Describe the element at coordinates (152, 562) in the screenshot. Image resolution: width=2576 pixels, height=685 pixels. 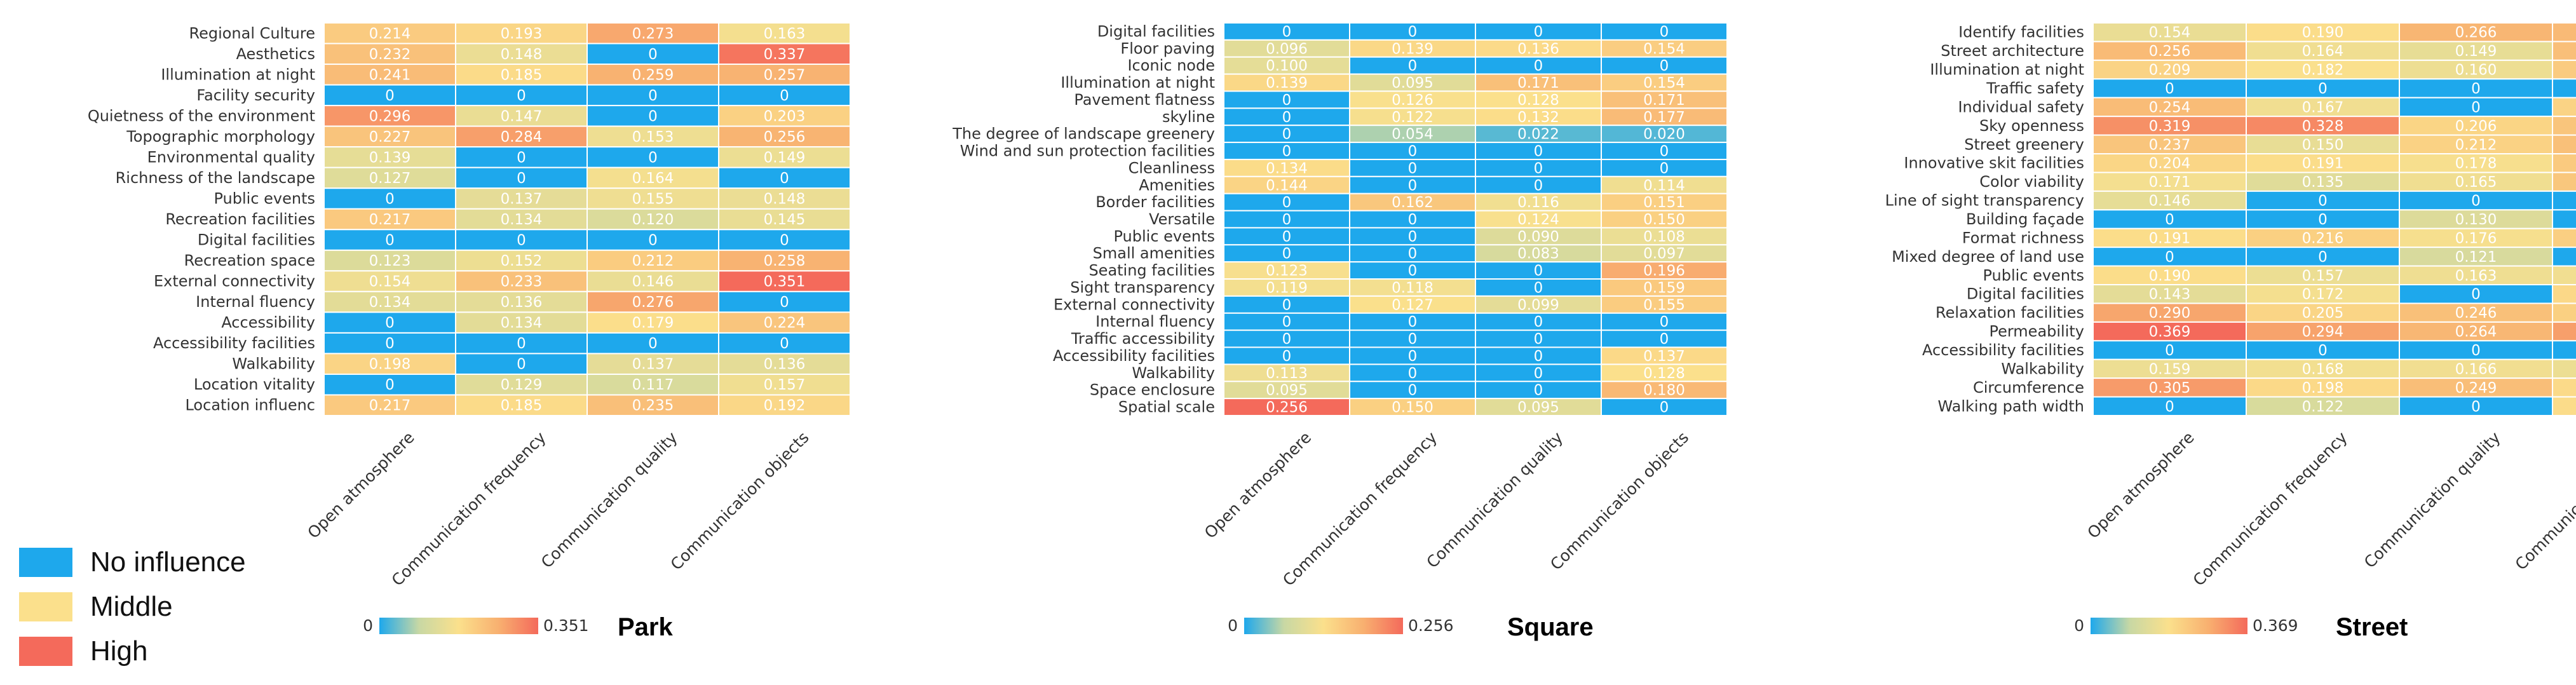
I see `legend-item-no-influence: No influence` at that location.